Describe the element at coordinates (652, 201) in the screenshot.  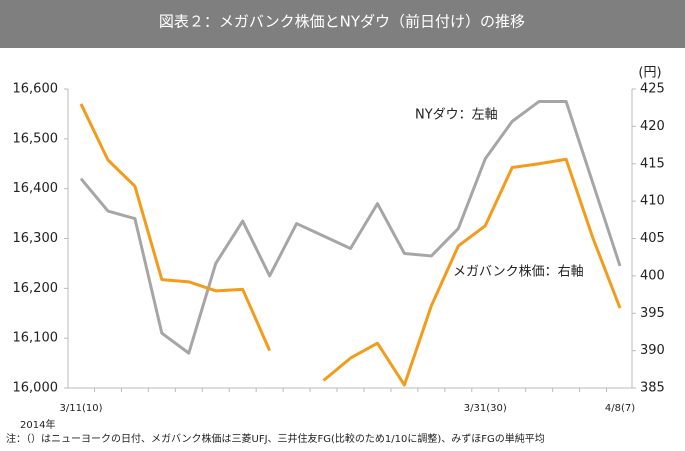
I see `y2-tick-label: 410` at that location.